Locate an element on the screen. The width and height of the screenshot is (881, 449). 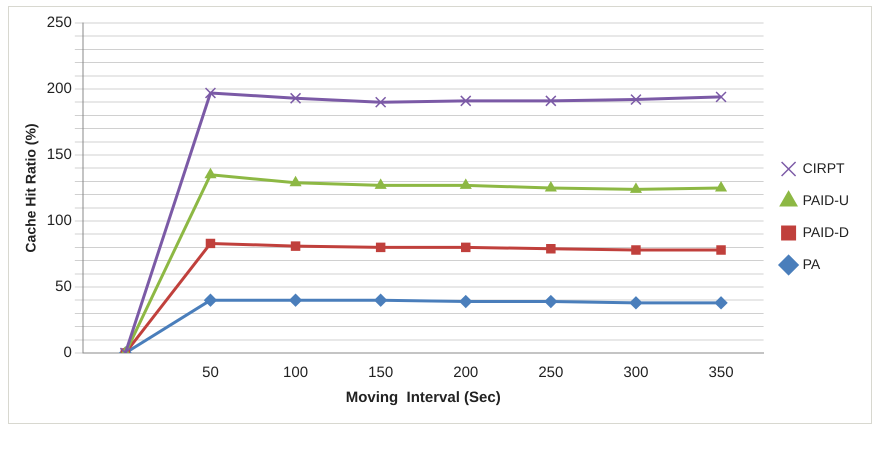
legend-label: PAID-U is located at coordinates (826, 200).